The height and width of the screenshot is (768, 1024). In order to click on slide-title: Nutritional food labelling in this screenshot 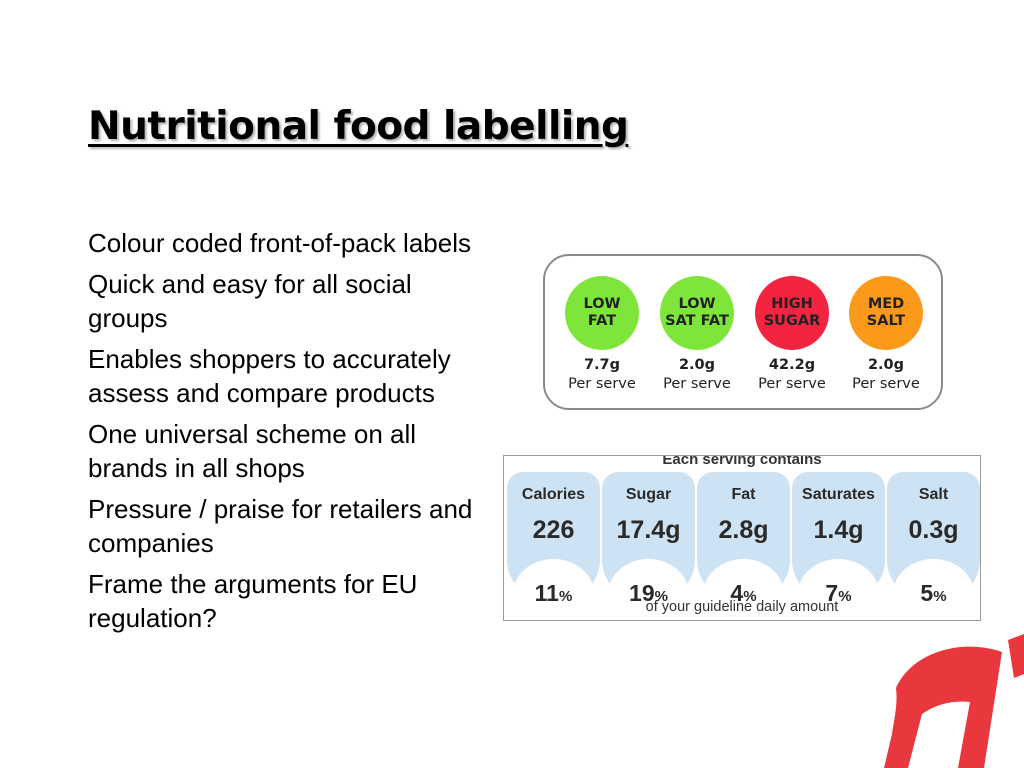, I will do `click(358, 126)`.